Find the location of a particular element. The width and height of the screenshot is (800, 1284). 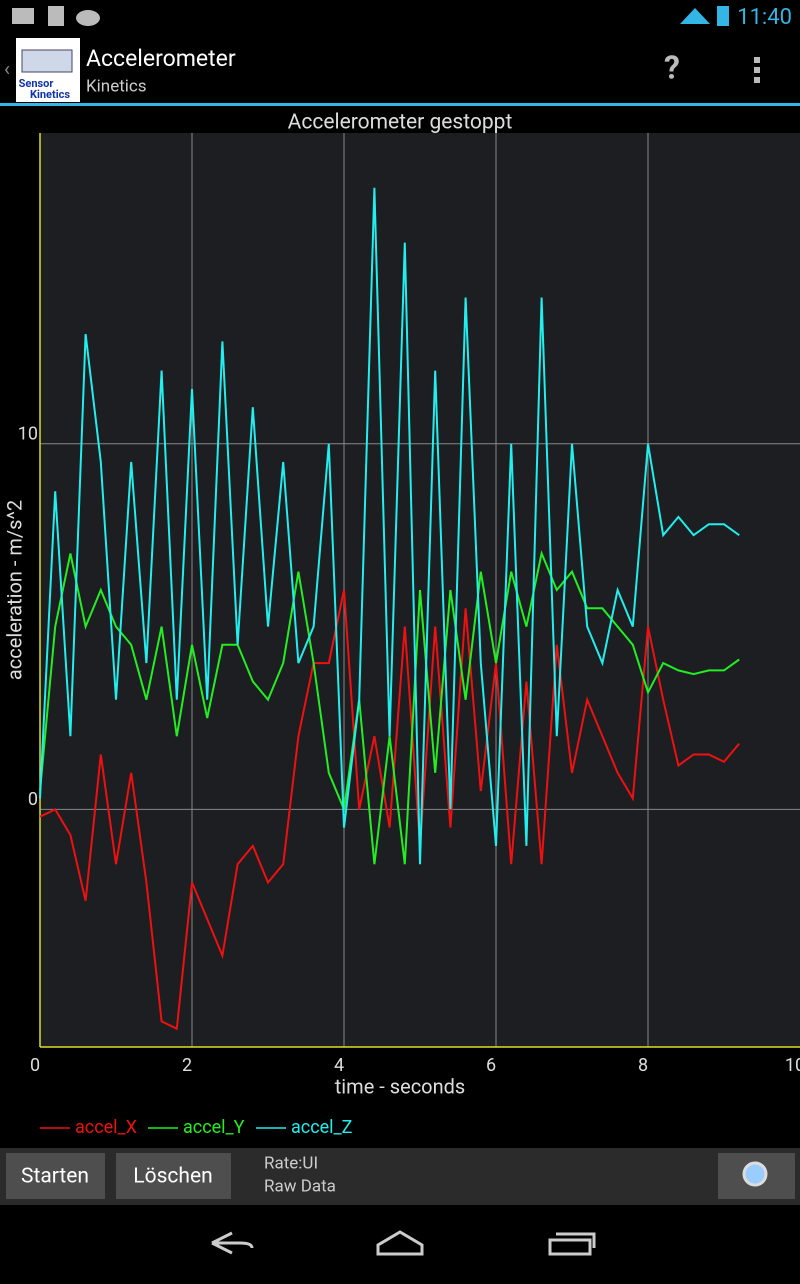

up-caret: ‹ is located at coordinates (7, 68).